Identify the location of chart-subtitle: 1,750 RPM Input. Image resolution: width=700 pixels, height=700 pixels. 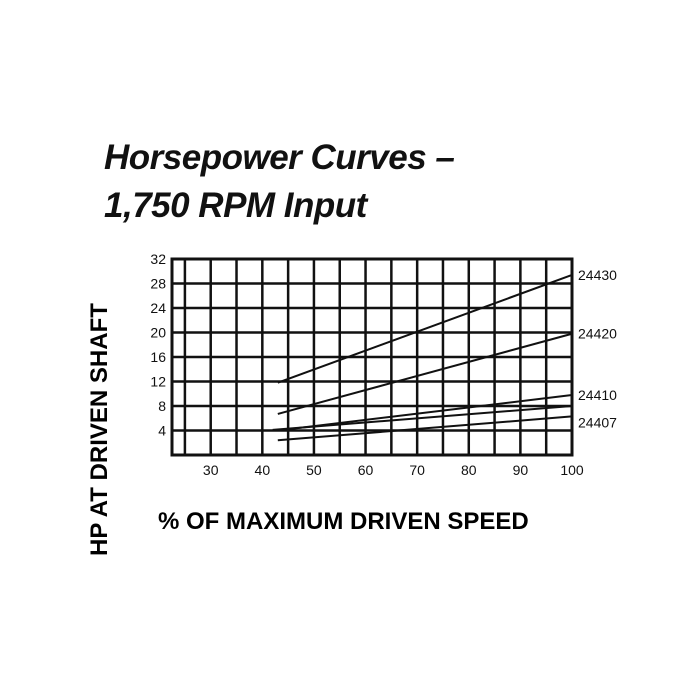
(235, 205).